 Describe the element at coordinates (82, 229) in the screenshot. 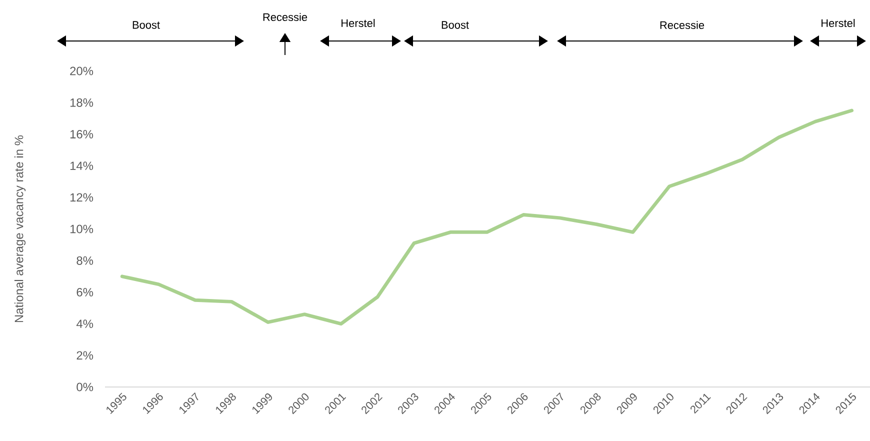

I see `y-tick-label: 10%` at that location.